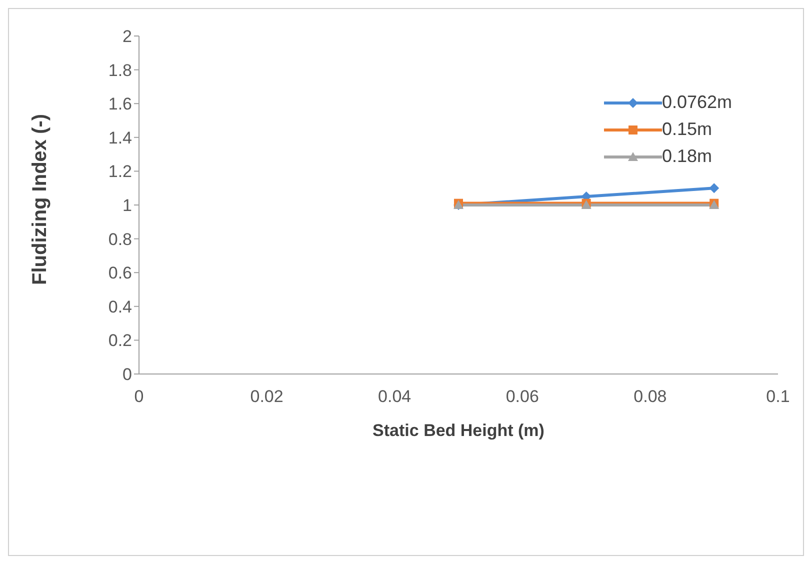 The image size is (812, 564). What do you see at coordinates (687, 129) in the screenshot?
I see `legend-label: 0.15m` at bounding box center [687, 129].